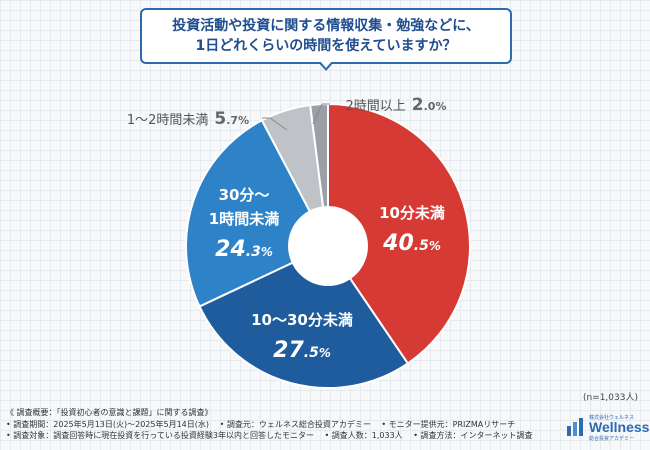 The width and height of the screenshot is (650, 450). I want to click on leader-line-2h-plus, so click(321, 114).